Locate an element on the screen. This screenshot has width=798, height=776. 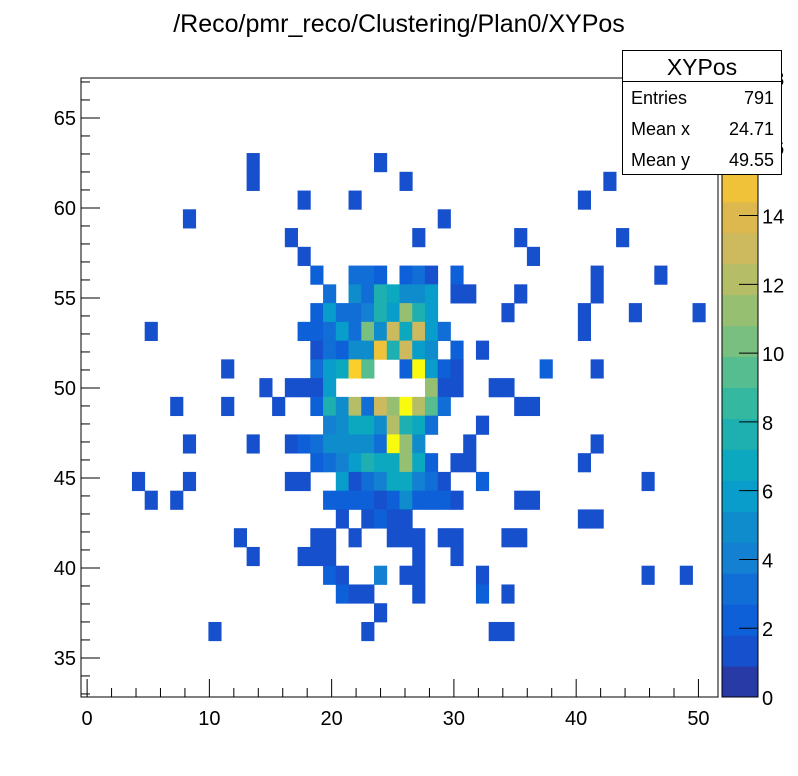
z-tick-label: 10 is located at coordinates (773, 355).